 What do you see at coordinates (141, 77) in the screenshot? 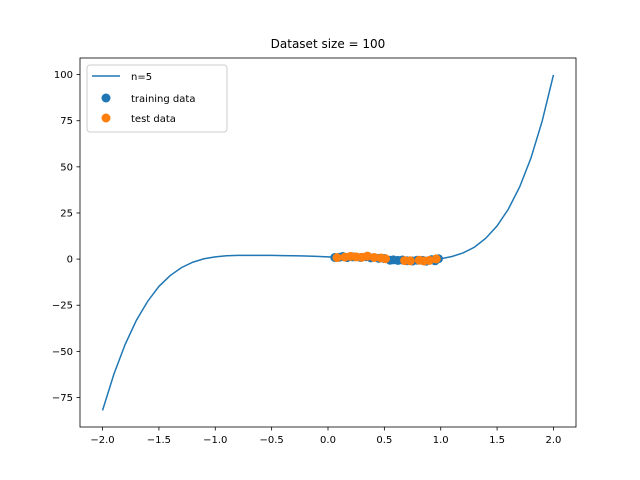
I see `legend-label-line: n=5` at bounding box center [141, 77].